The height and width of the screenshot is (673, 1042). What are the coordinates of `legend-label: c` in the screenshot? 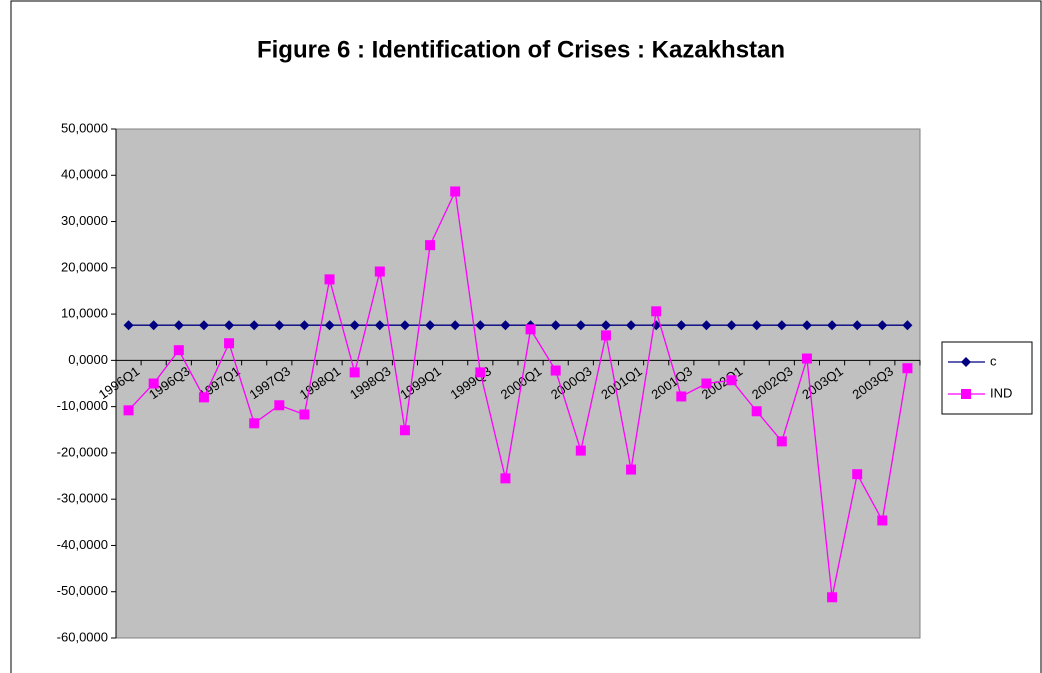 It's located at (993, 360).